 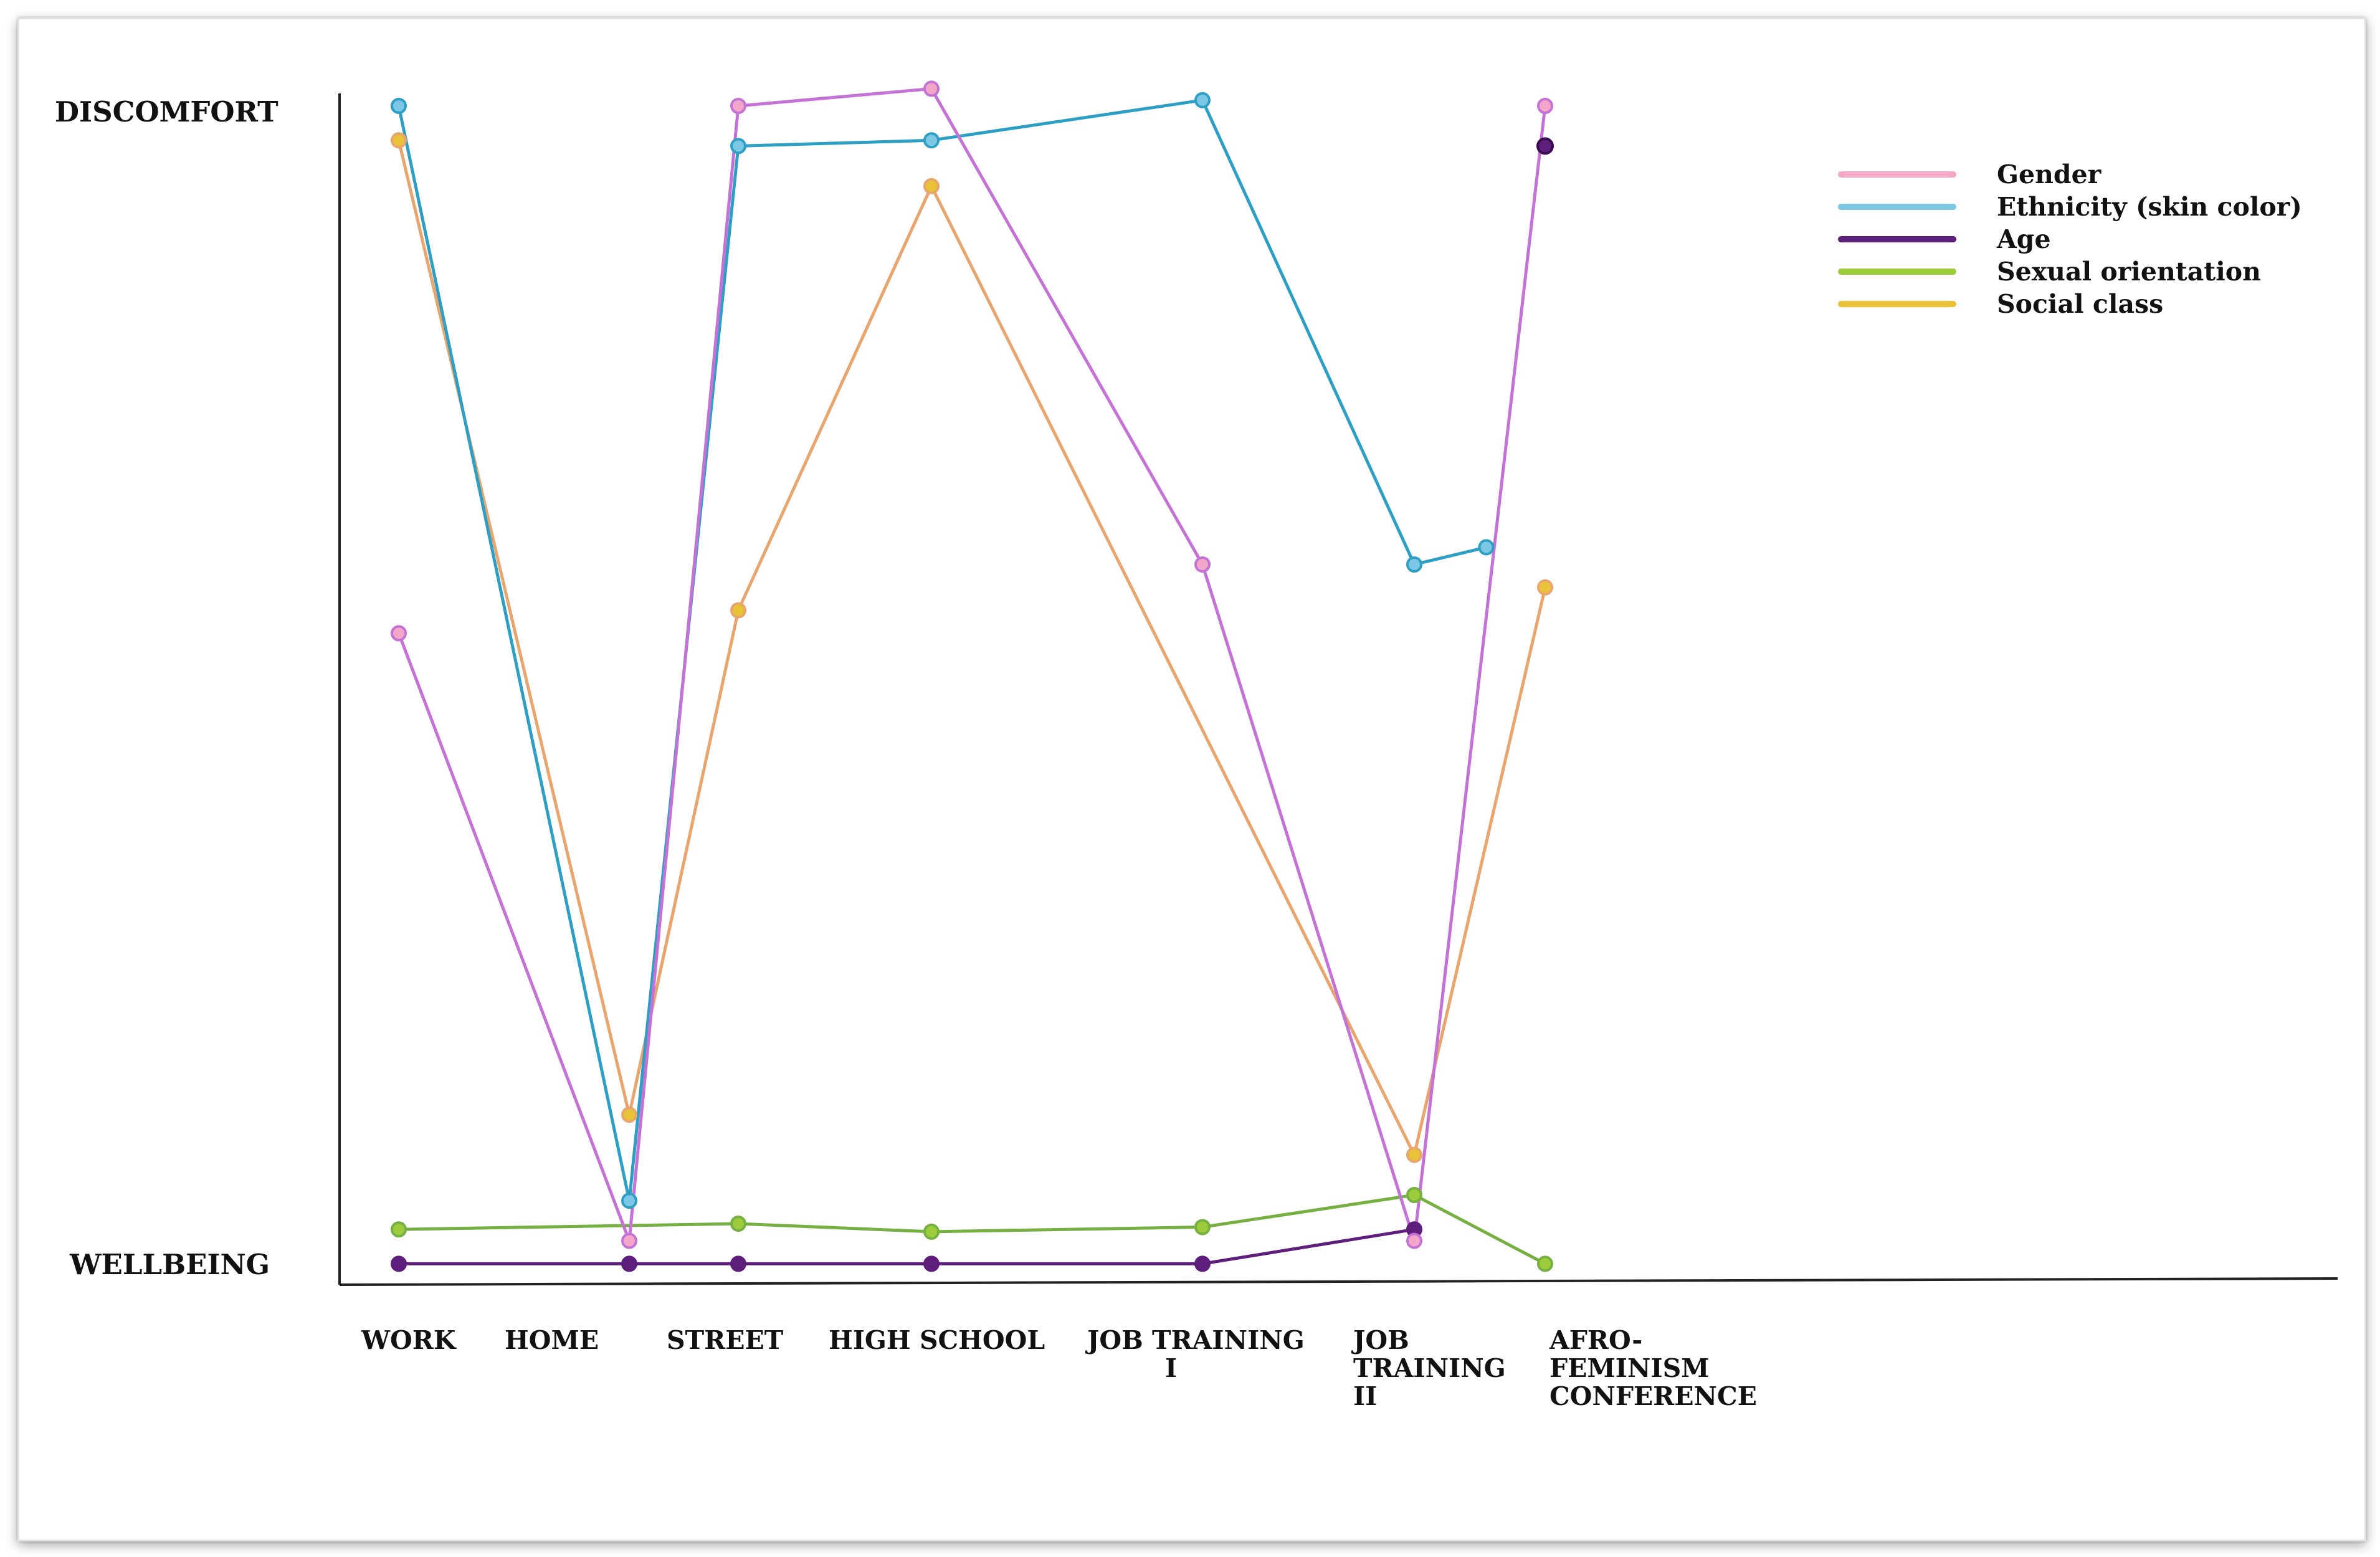 I want to click on legend-label-social-class: Social class, so click(x=2080, y=304).